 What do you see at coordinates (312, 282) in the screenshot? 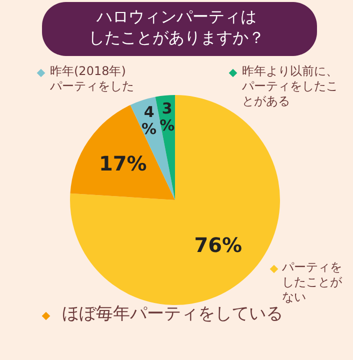
I see `legend-label: パーティをしたことがない` at bounding box center [312, 282].